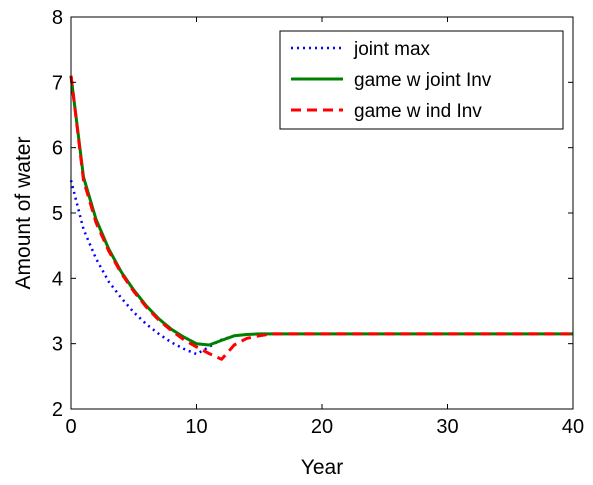 This screenshot has height=485, width=593. I want to click on y-tick-label: 7, so click(57, 83).